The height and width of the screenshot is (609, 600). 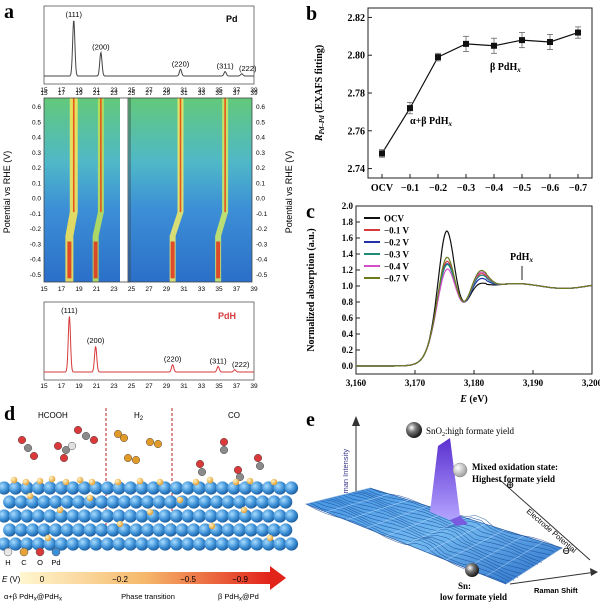 I want to click on heatmap-left-ylabel: Potential vs RHE (V), so click(x=7, y=192).